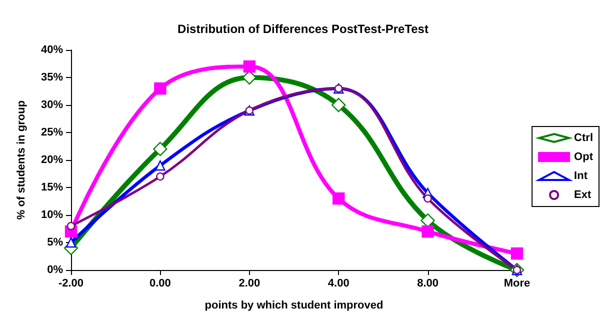 The width and height of the screenshot is (615, 333). I want to click on chart-title: Distribution of Differences PostTest-PreTest, so click(303, 29).